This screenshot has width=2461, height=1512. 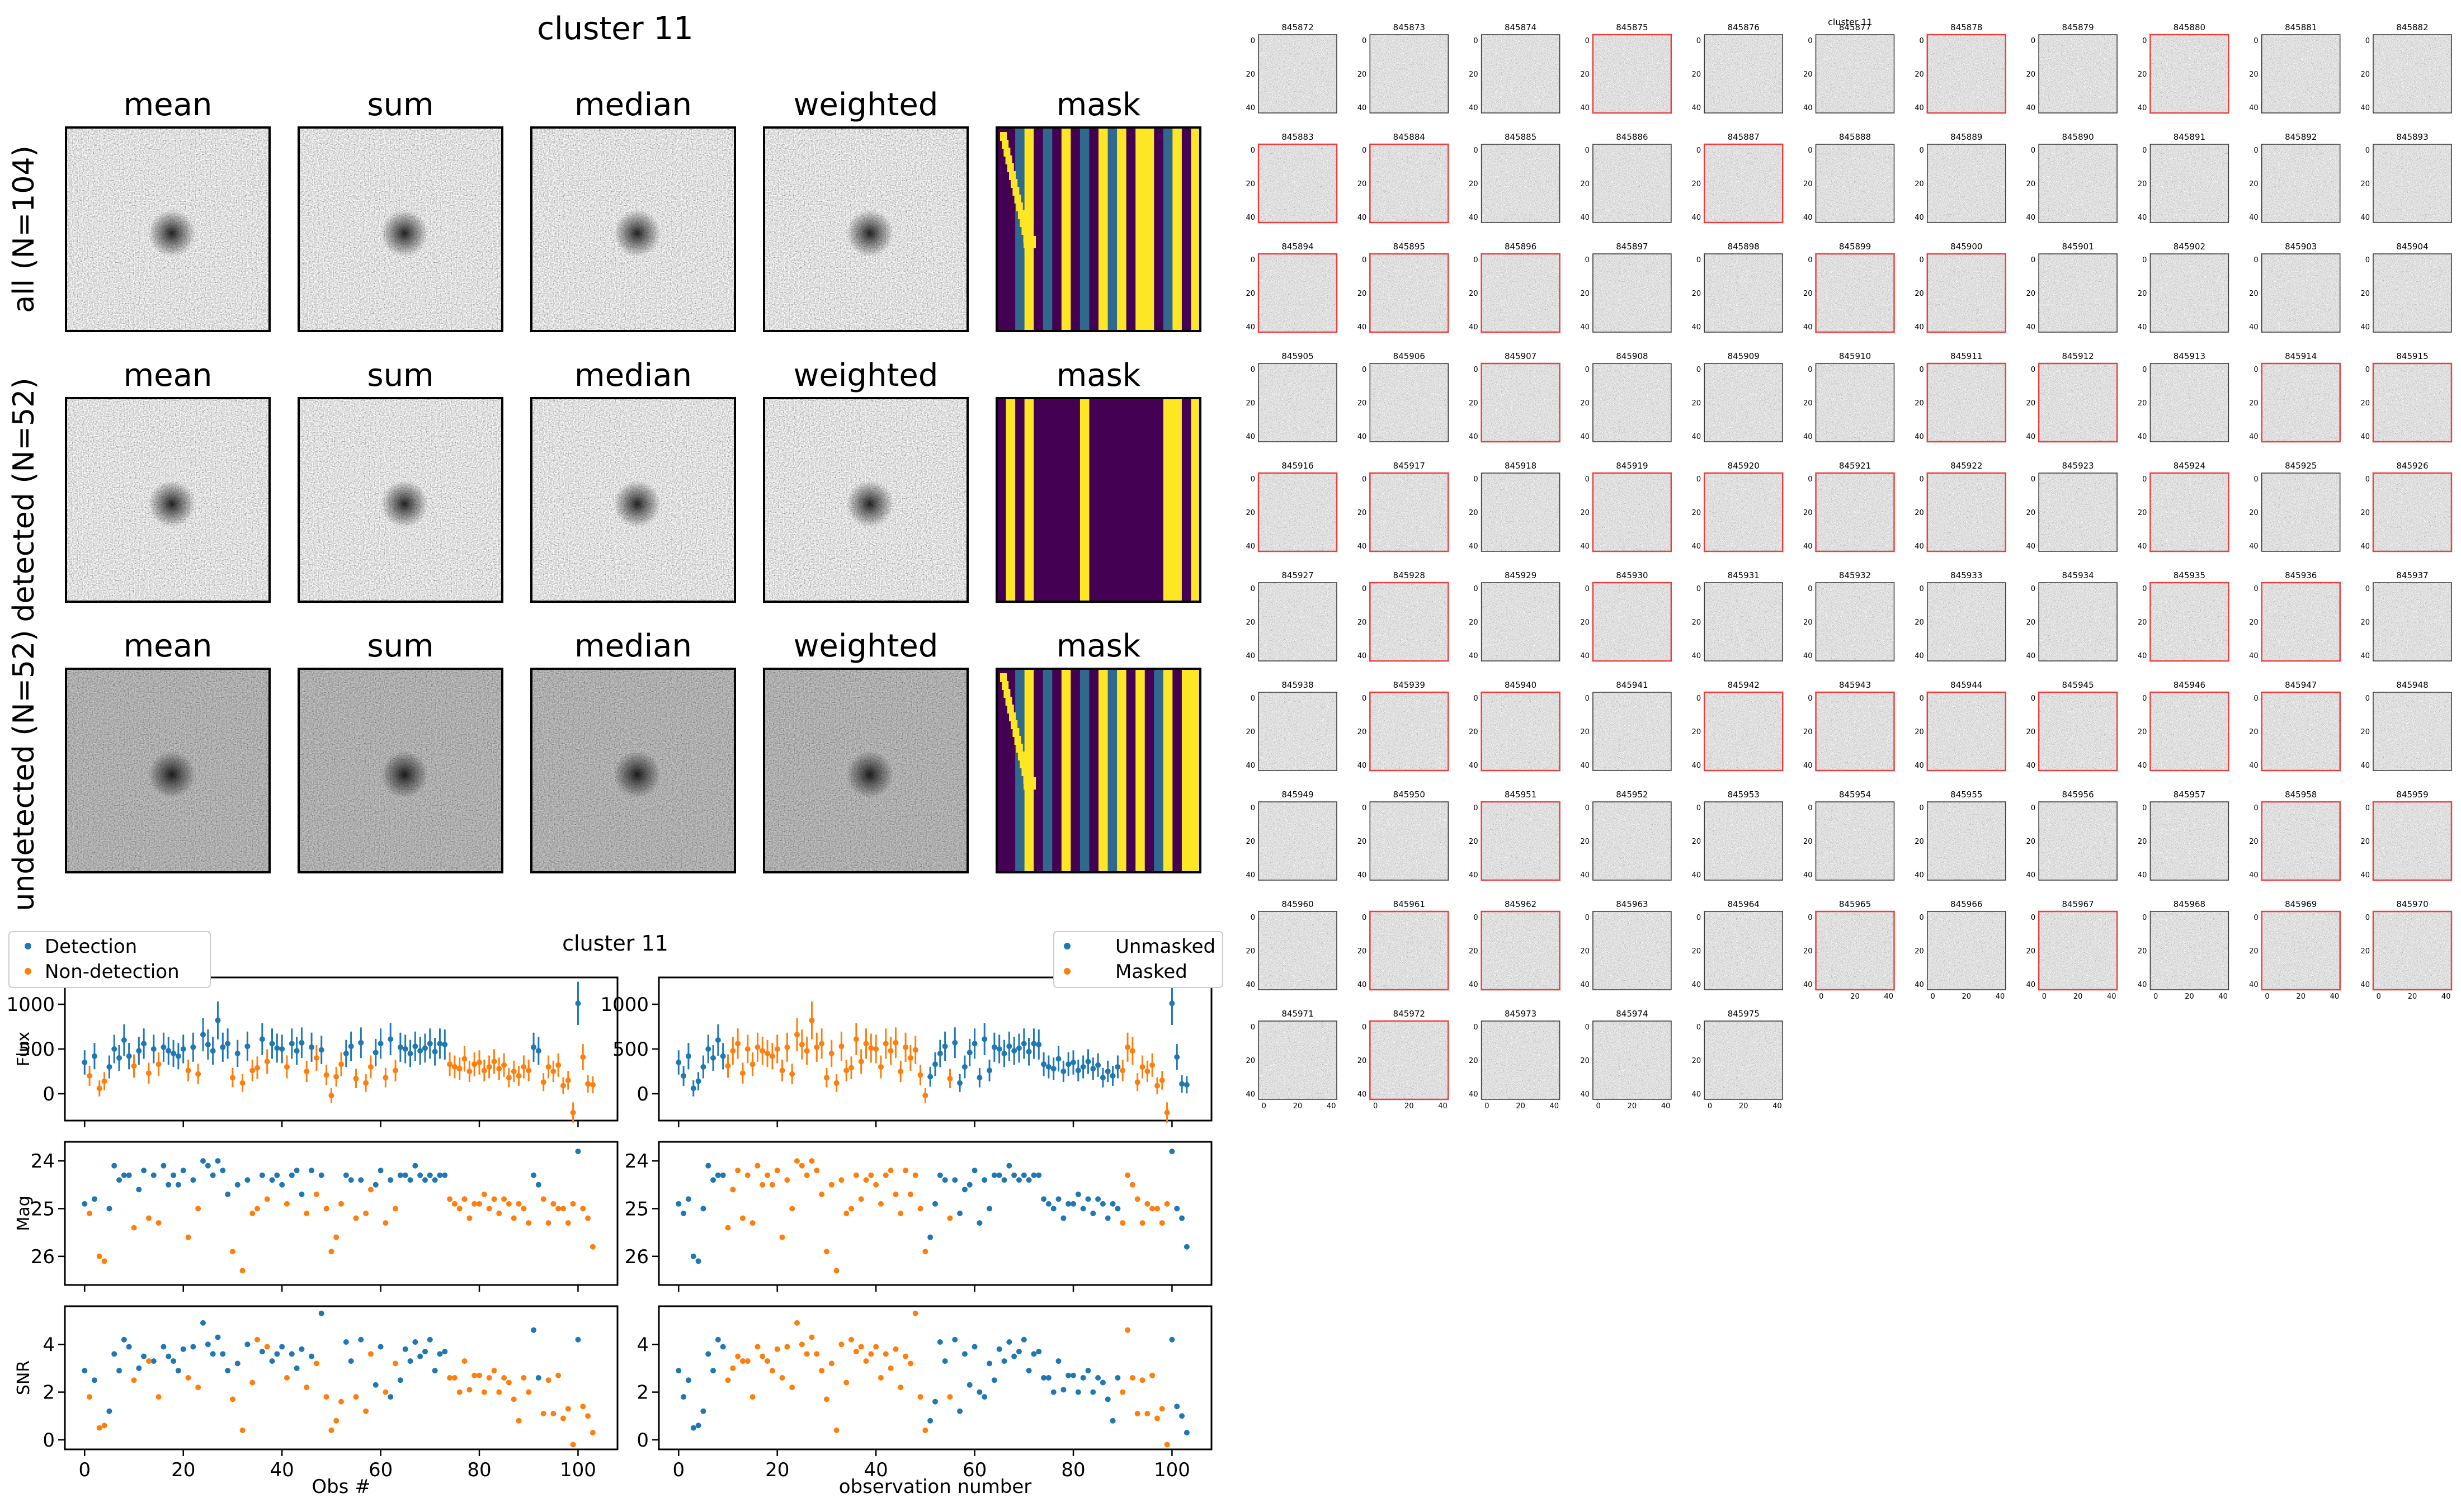 What do you see at coordinates (1966, 137) in the screenshot?
I see `thumbnail-id: 845889` at bounding box center [1966, 137].